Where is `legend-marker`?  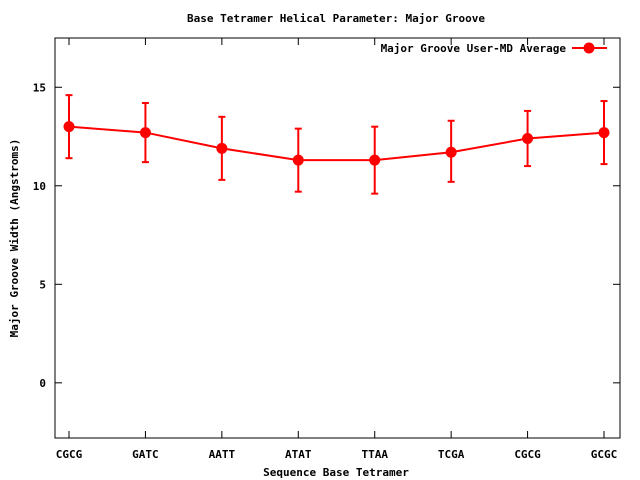
legend-marker is located at coordinates (589, 48).